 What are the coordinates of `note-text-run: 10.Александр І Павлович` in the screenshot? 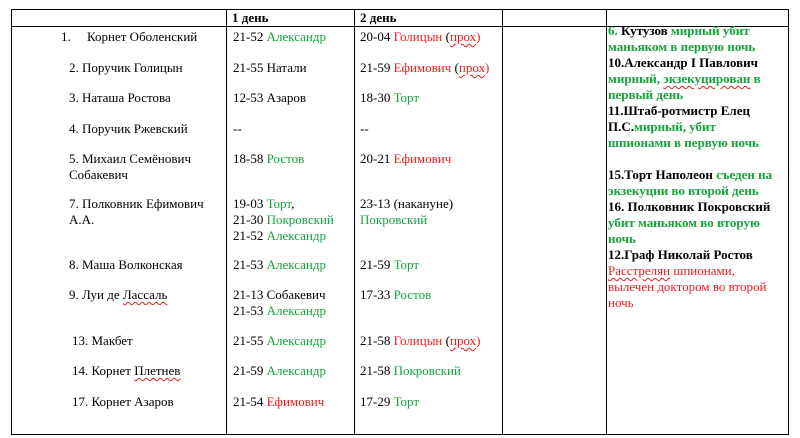 It's located at (683, 62).